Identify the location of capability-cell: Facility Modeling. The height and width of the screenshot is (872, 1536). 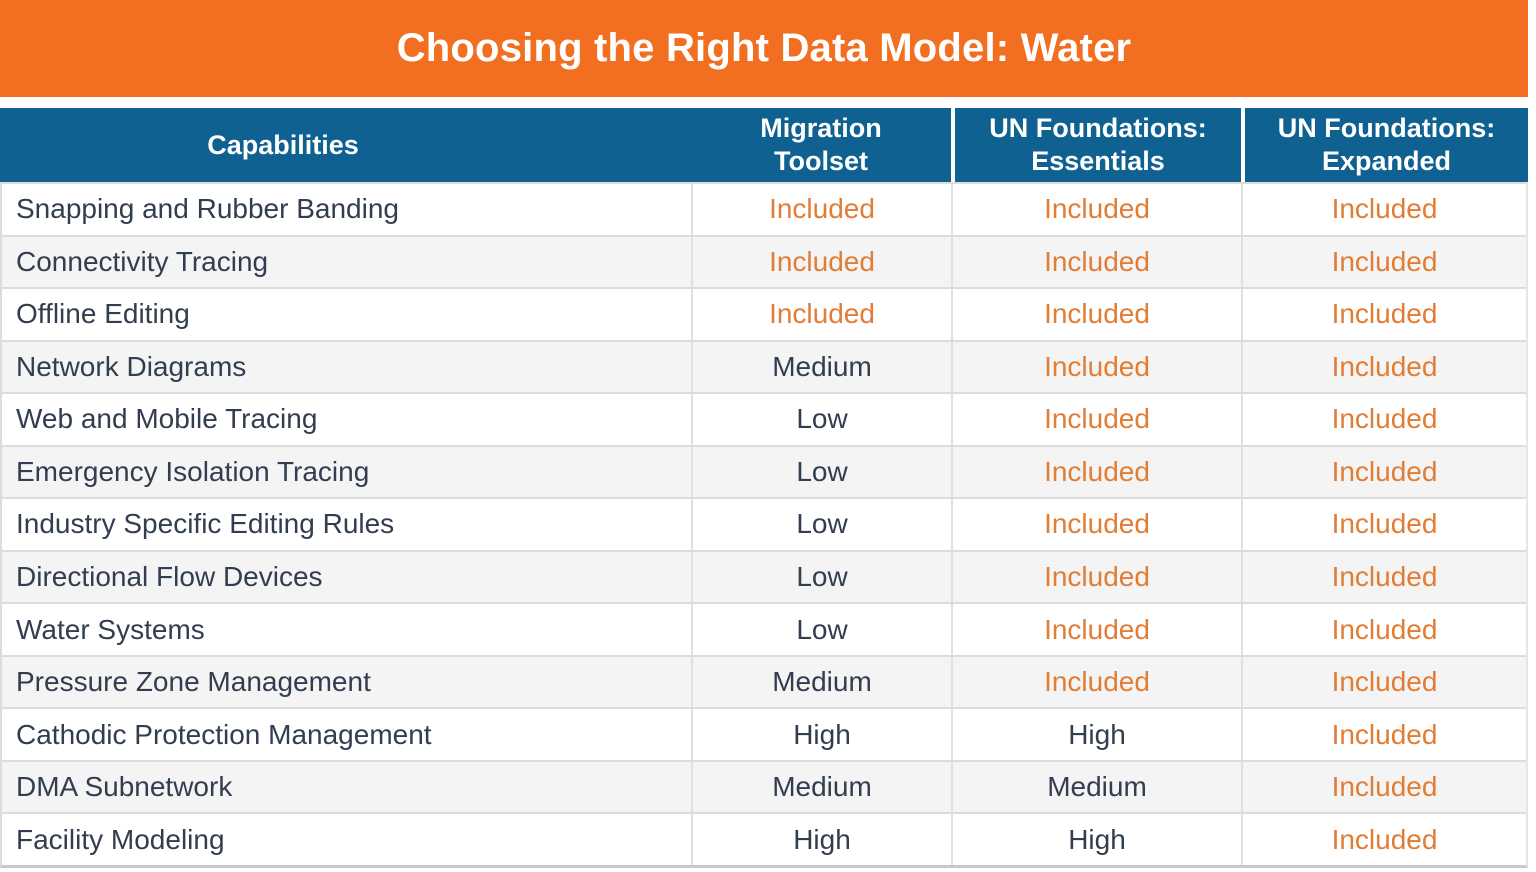
(120, 839).